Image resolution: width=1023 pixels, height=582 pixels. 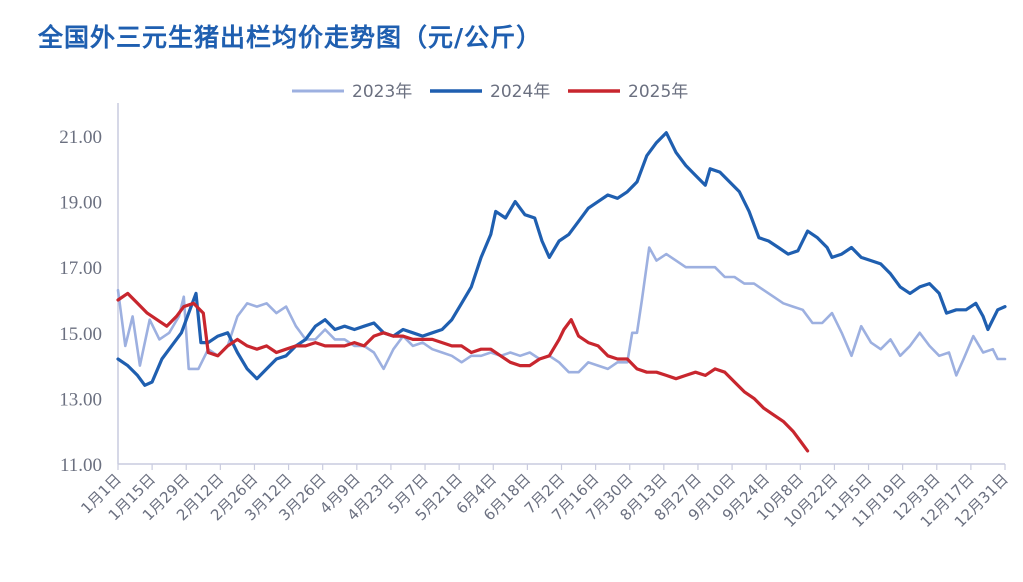 What do you see at coordinates (81, 465) in the screenshot?
I see `y-tick-label: 11.00` at bounding box center [81, 465].